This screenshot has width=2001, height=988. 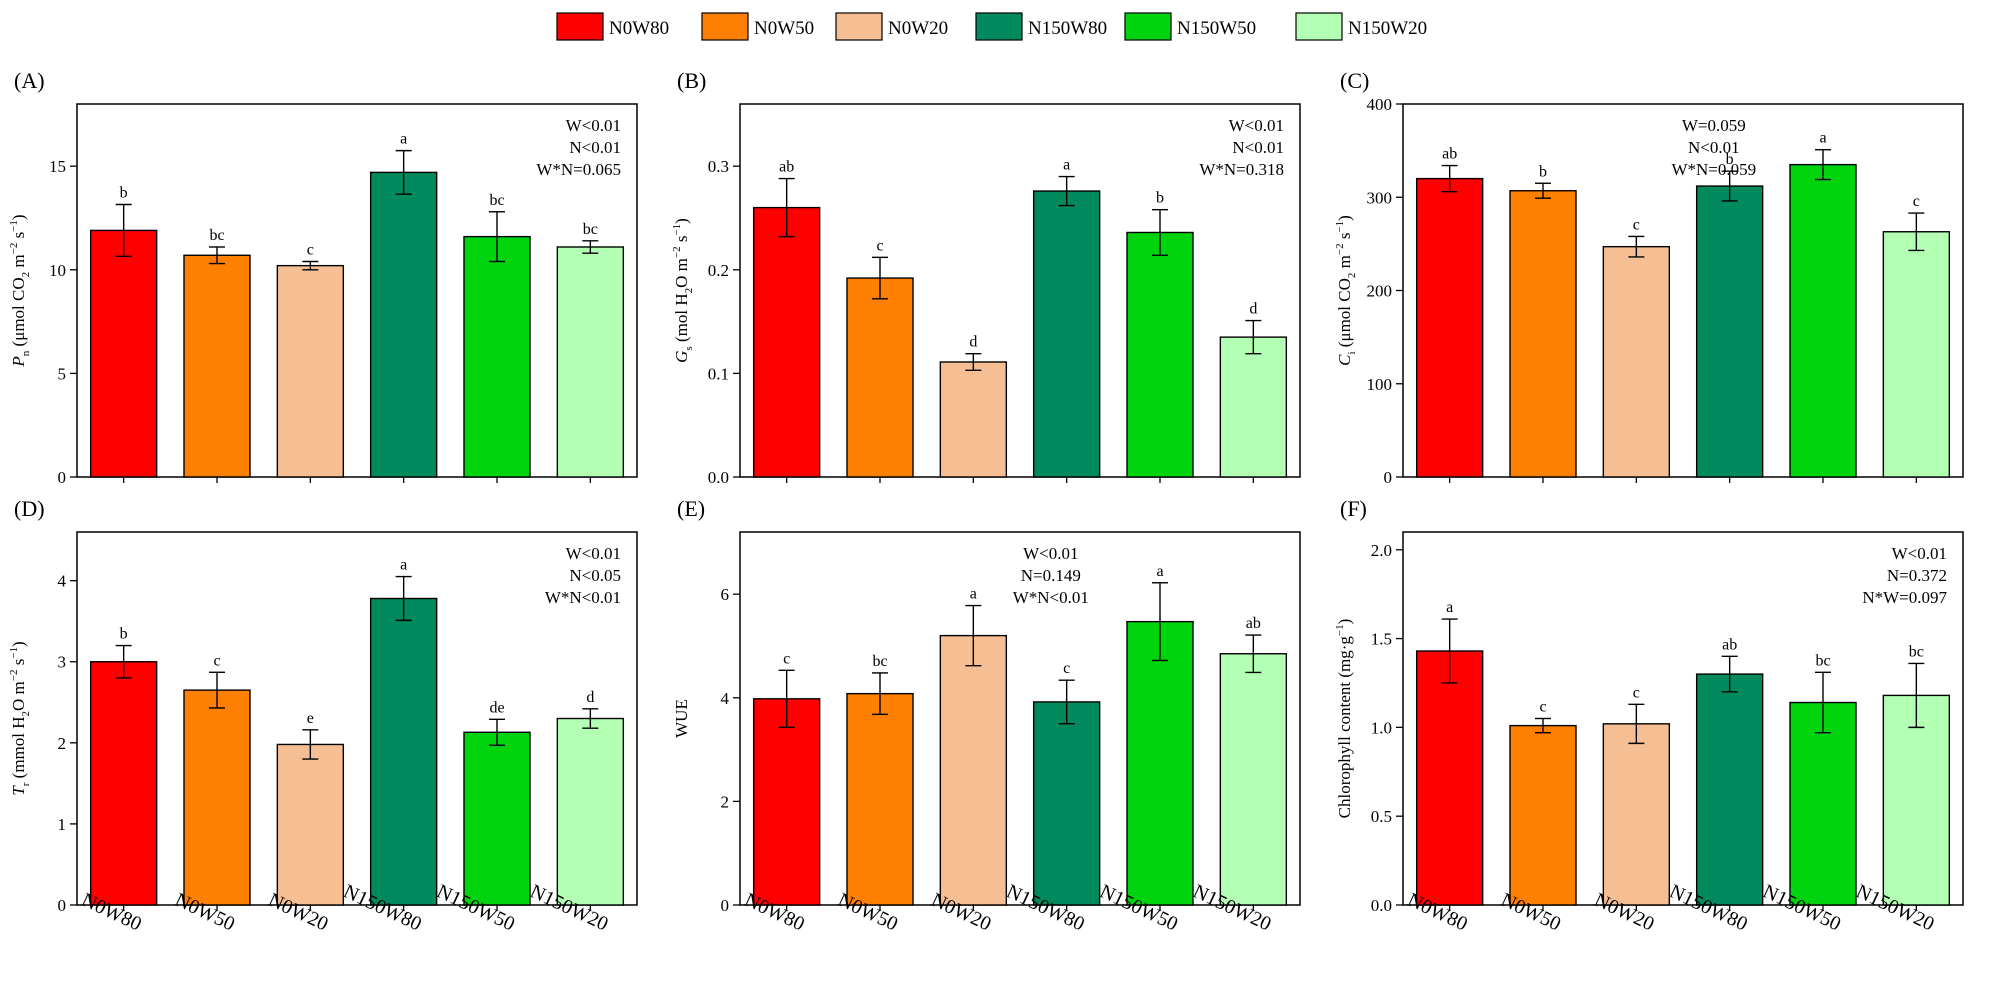 What do you see at coordinates (496, 707) in the screenshot?
I see `significance-letter: de` at bounding box center [496, 707].